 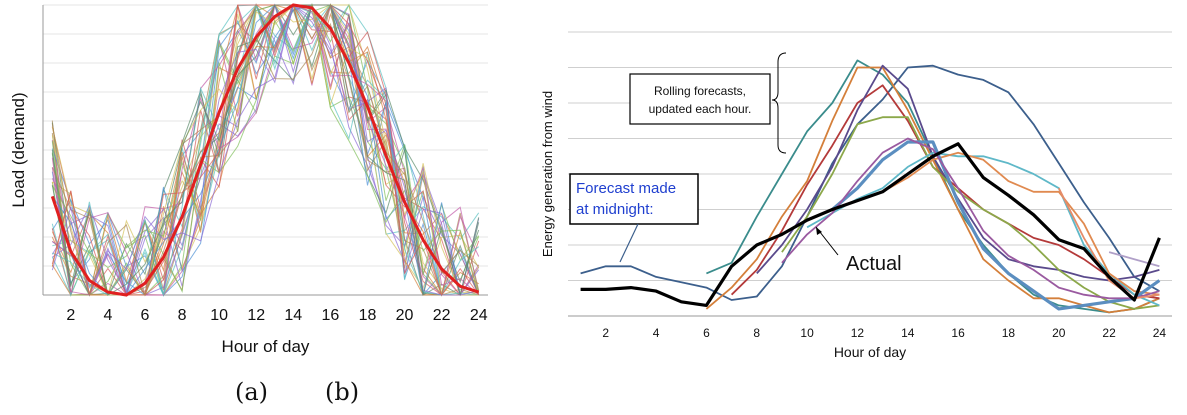 I want to click on x-tick-label-a: 18, so click(x=368, y=315).